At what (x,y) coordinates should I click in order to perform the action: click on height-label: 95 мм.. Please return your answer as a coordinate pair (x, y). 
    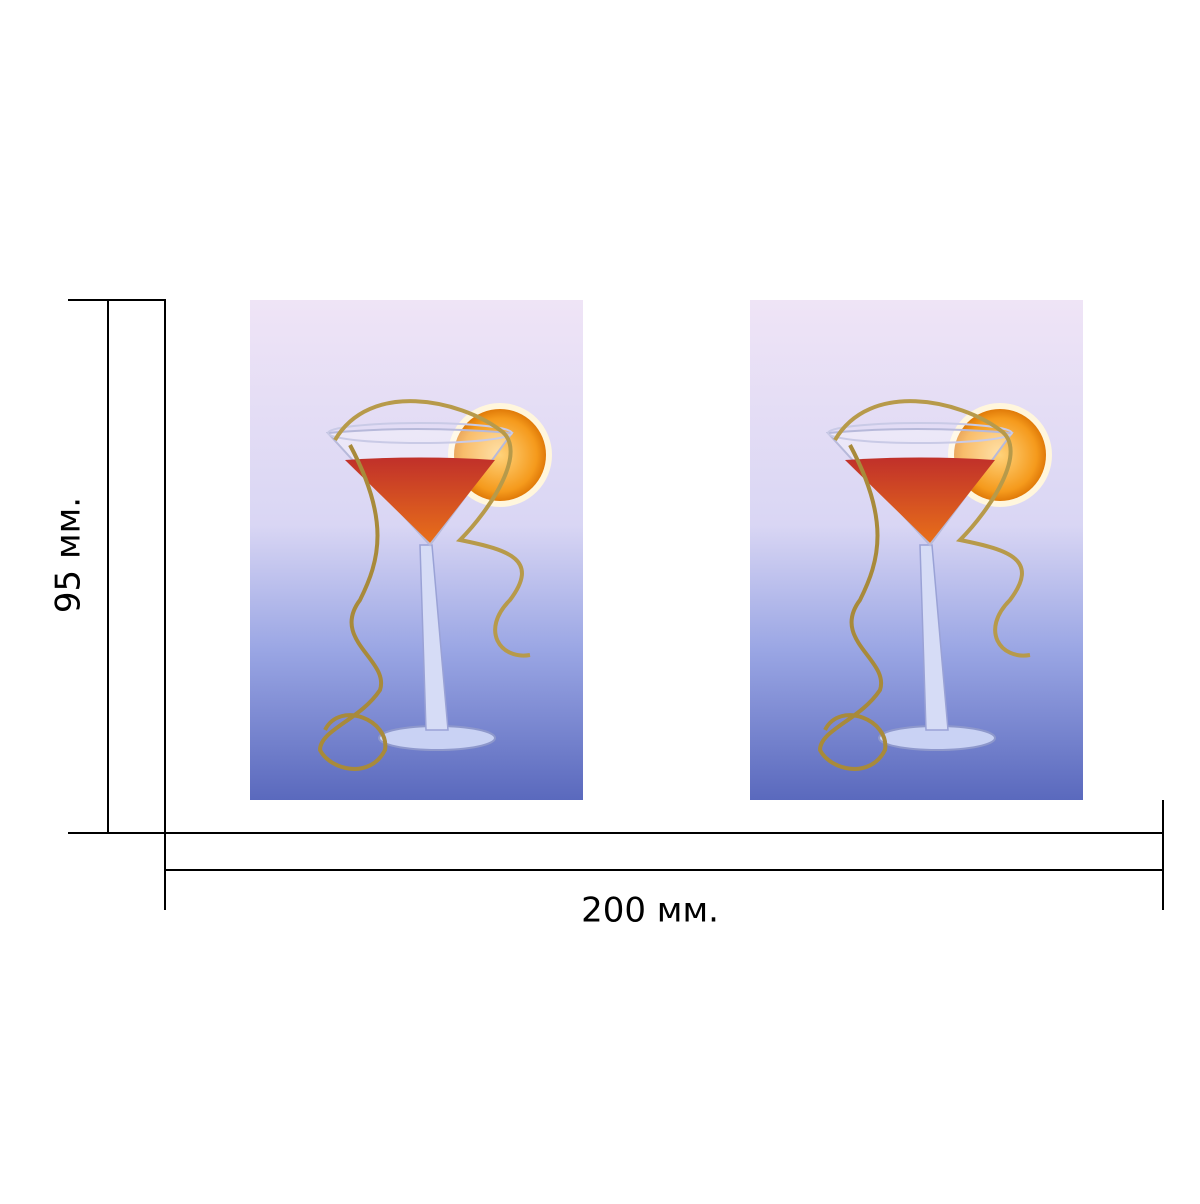
    Looking at the image, I should click on (69, 555).